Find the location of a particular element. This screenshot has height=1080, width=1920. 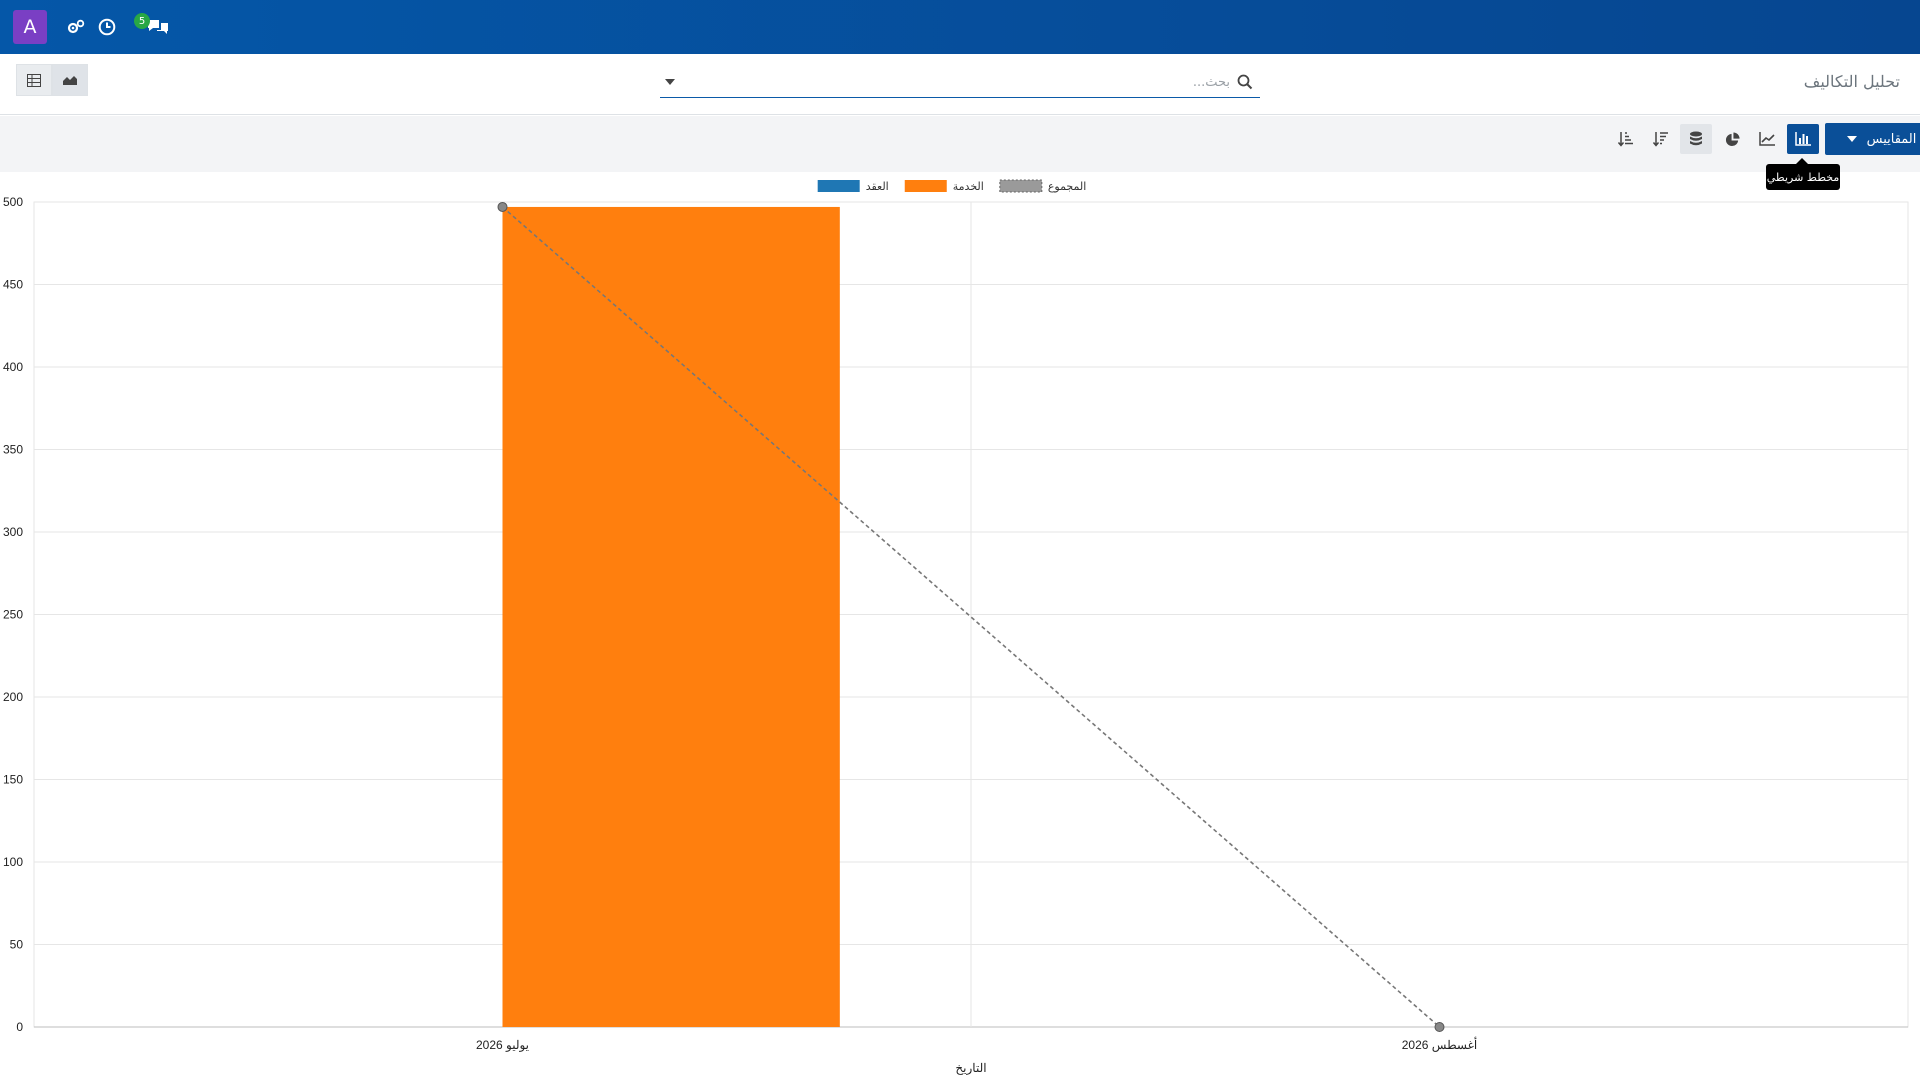

line-chart-icon is located at coordinates (1767, 139).